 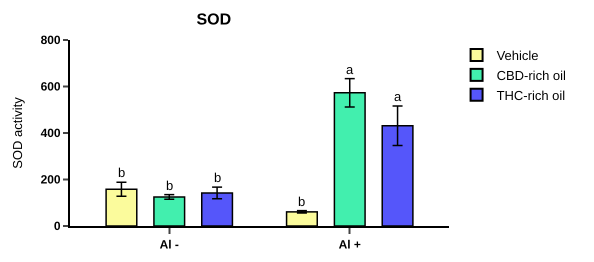 I want to click on legend-label: CBD-rich oil, so click(x=531, y=75).